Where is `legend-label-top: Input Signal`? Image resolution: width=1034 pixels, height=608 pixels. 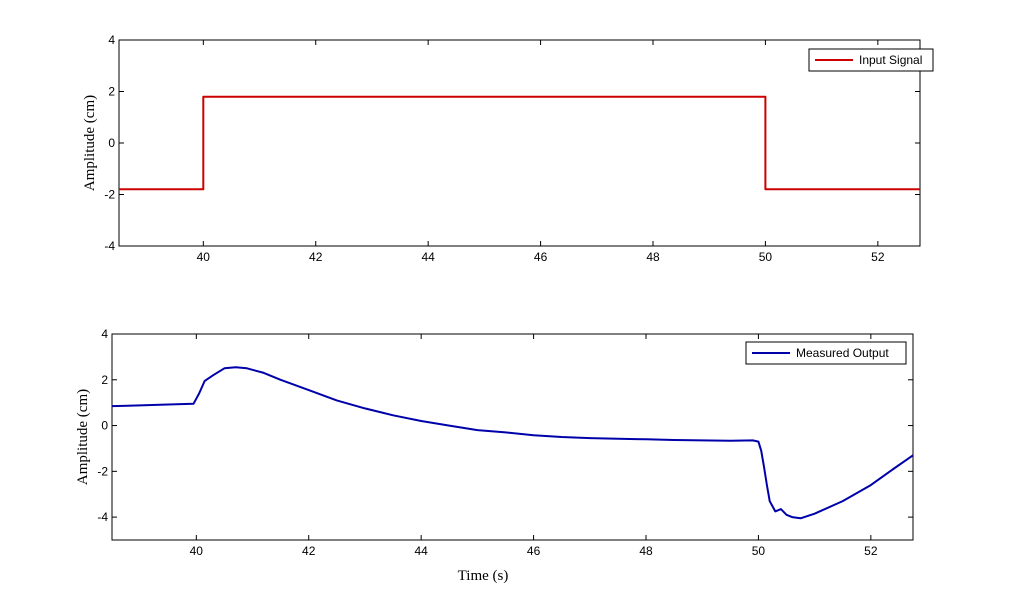
legend-label-top: Input Signal is located at coordinates (890, 60).